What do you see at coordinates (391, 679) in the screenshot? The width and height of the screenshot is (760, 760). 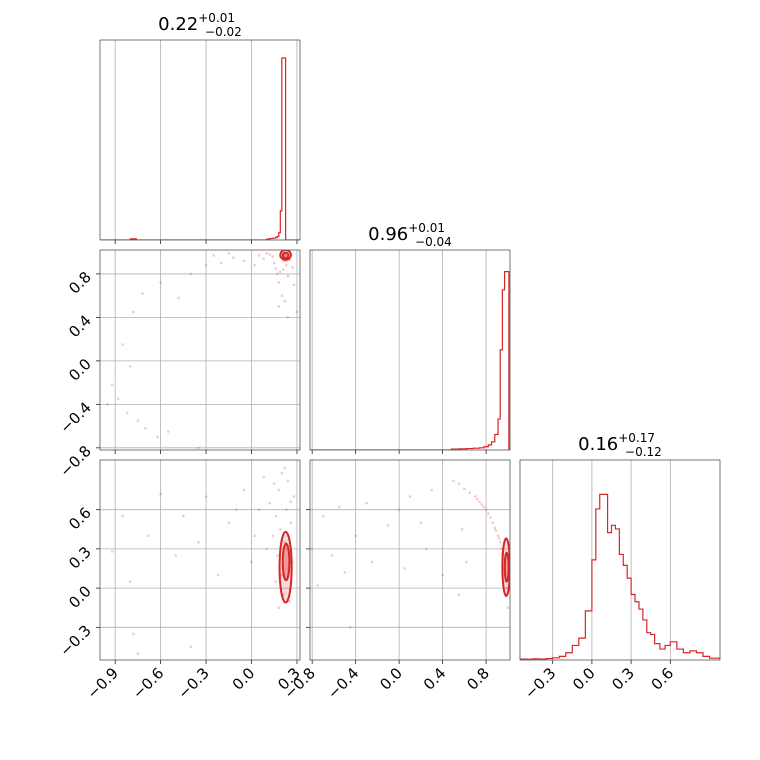 I see `tick-label-x: 0.0` at bounding box center [391, 679].